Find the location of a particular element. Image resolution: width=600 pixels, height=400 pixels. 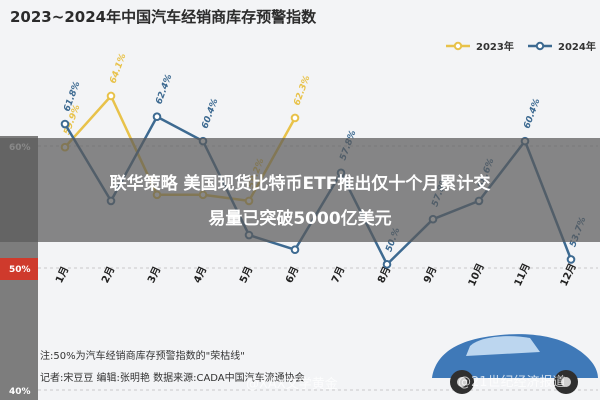

legend-marker-2023 is located at coordinates (458, 46).